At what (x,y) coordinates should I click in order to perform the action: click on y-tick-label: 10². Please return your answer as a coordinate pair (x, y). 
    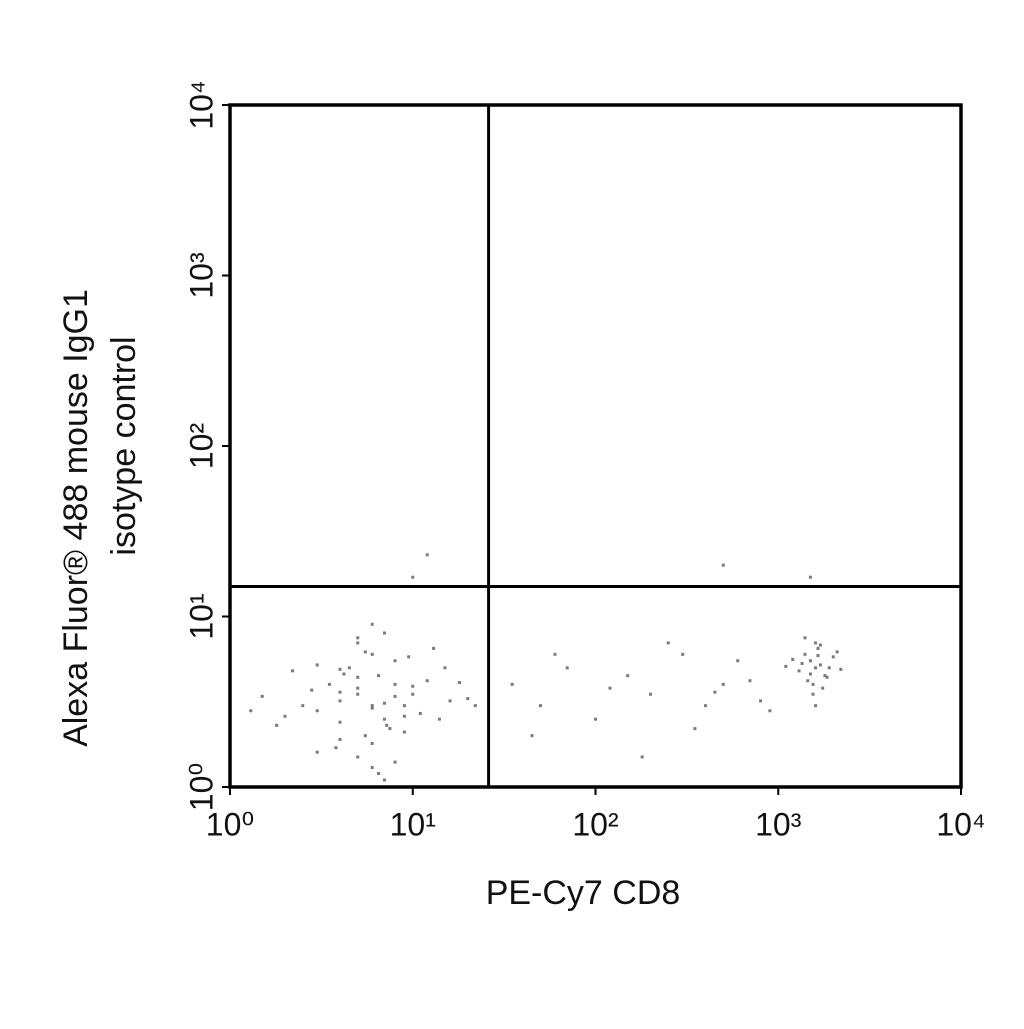
    Looking at the image, I should click on (201, 446).